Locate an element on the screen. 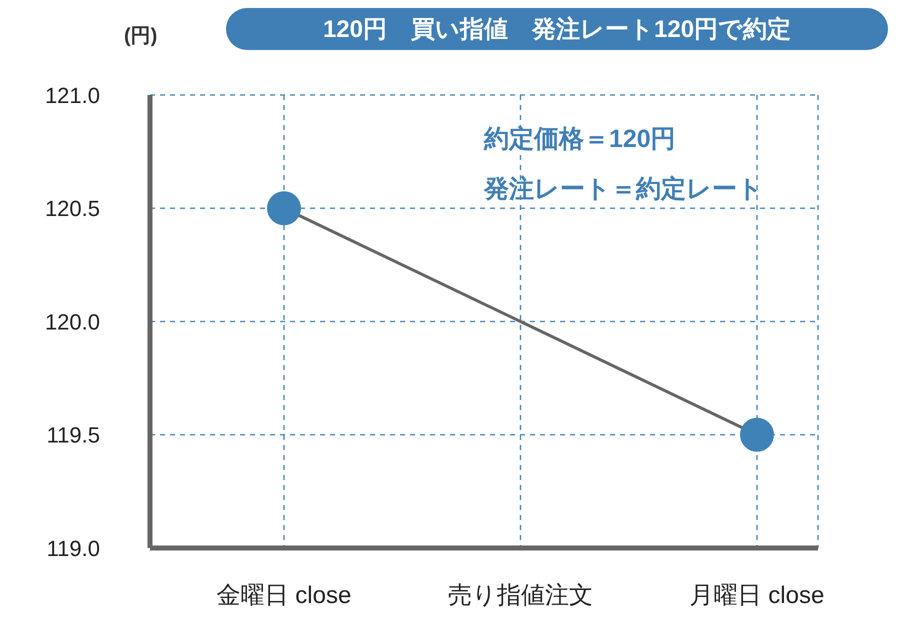 The image size is (898, 628). y-axis-title: (円) is located at coordinates (141, 36).